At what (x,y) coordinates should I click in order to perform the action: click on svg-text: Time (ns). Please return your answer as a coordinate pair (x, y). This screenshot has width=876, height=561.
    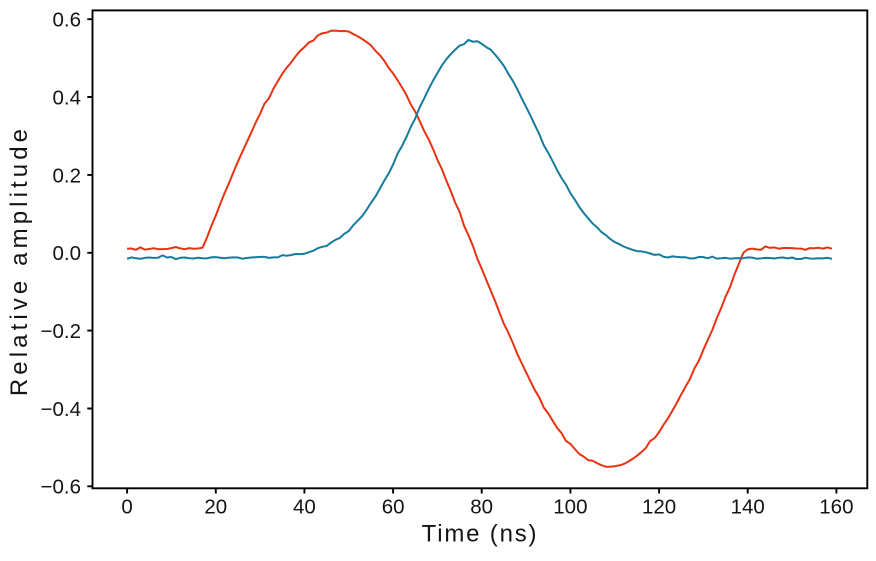
    Looking at the image, I should click on (480, 534).